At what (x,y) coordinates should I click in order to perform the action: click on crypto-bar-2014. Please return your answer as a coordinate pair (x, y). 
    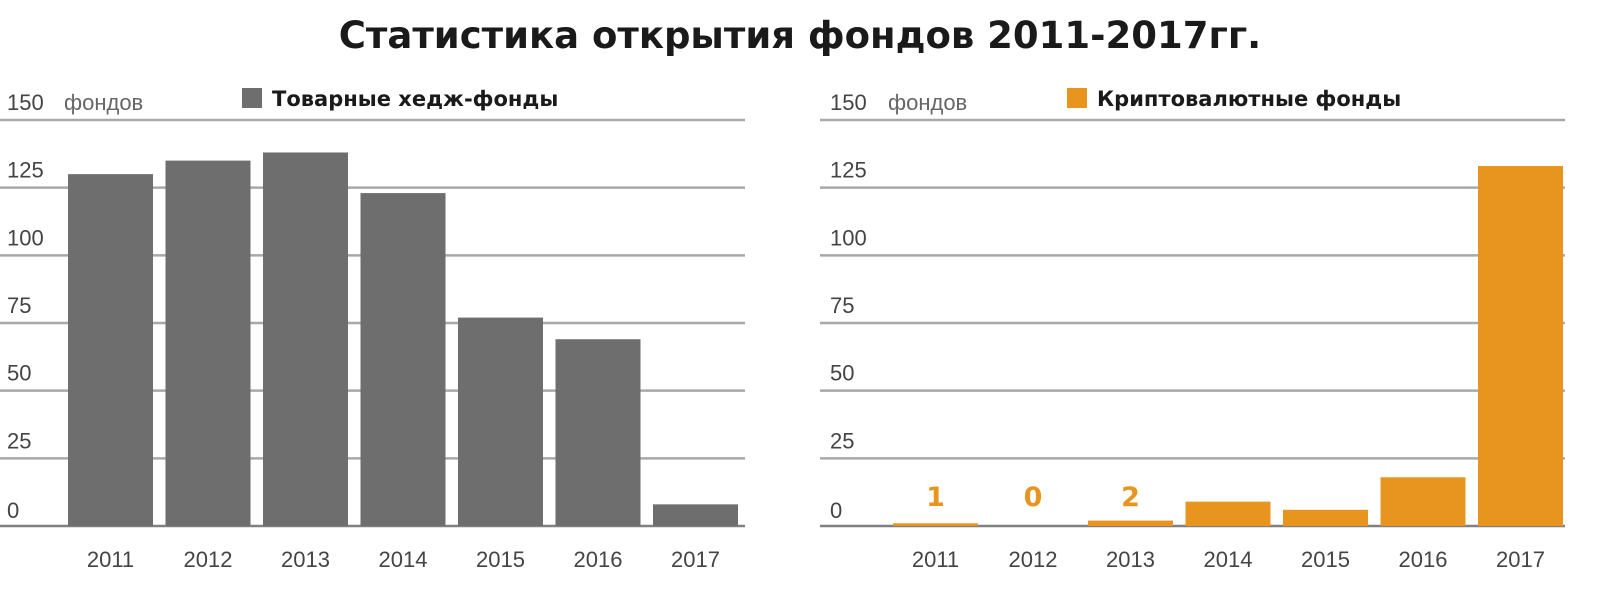
    Looking at the image, I should click on (1228, 513).